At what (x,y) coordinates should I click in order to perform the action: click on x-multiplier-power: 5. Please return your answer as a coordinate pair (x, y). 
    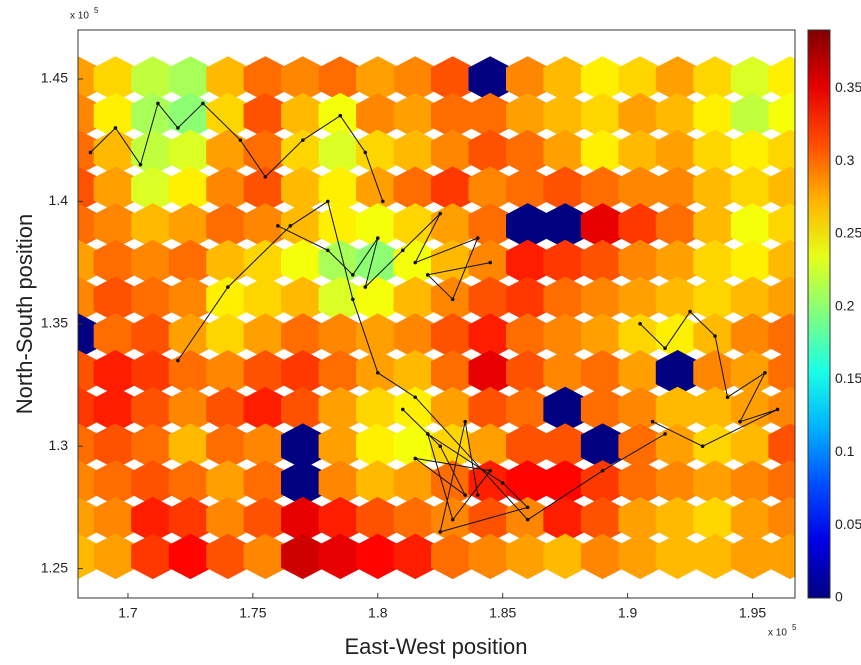
    Looking at the image, I should click on (794, 627).